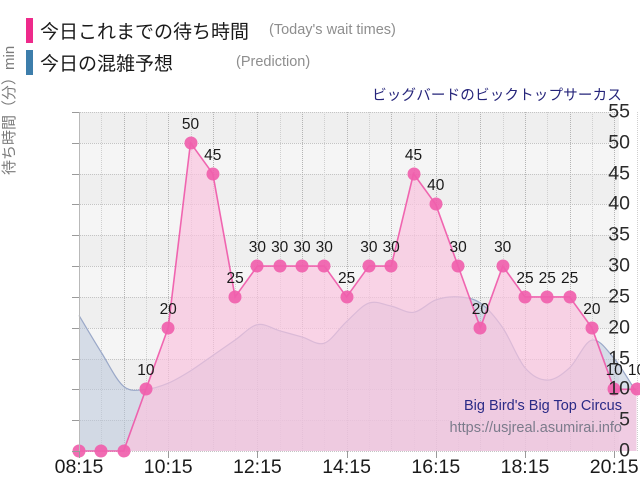 This screenshot has height=500, width=640. Describe the element at coordinates (619, 173) in the screenshot. I see `y-tick-label: 45` at that location.